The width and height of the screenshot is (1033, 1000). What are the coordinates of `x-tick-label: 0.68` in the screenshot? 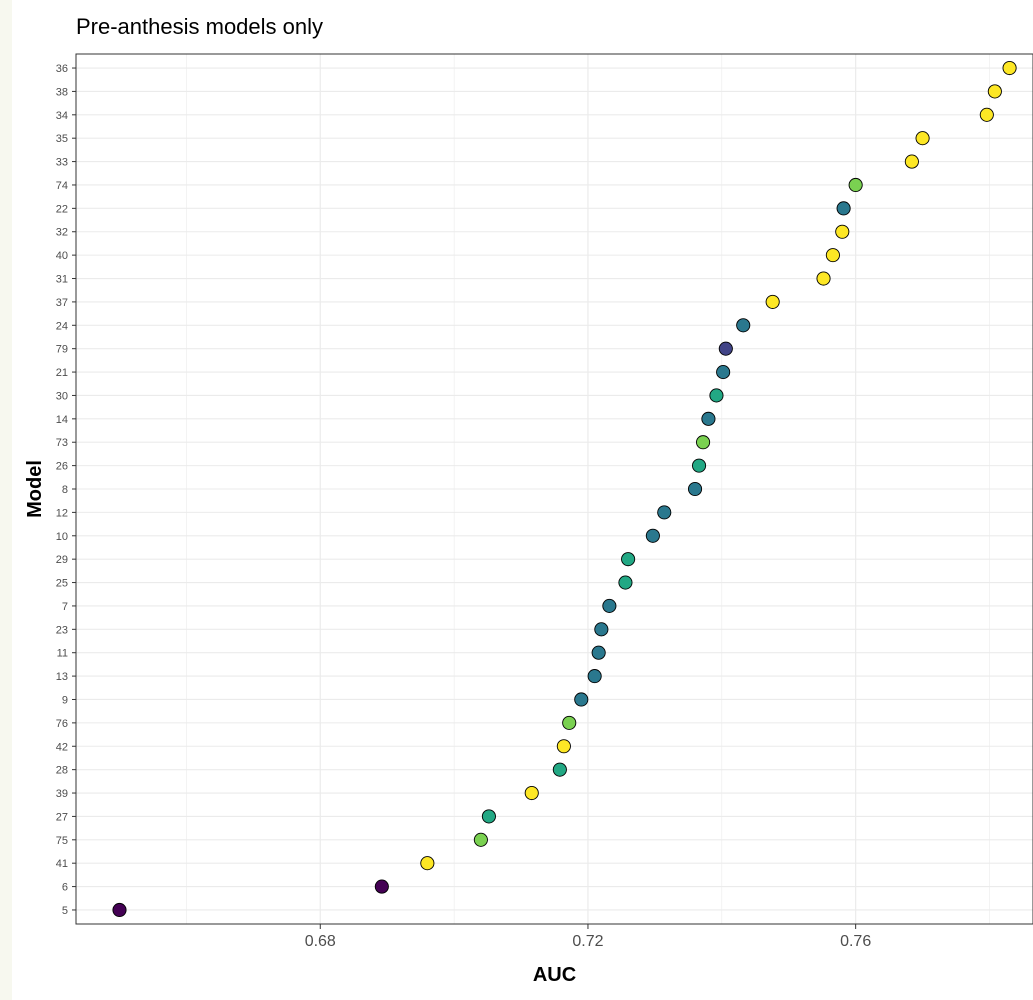 It's located at (320, 941).